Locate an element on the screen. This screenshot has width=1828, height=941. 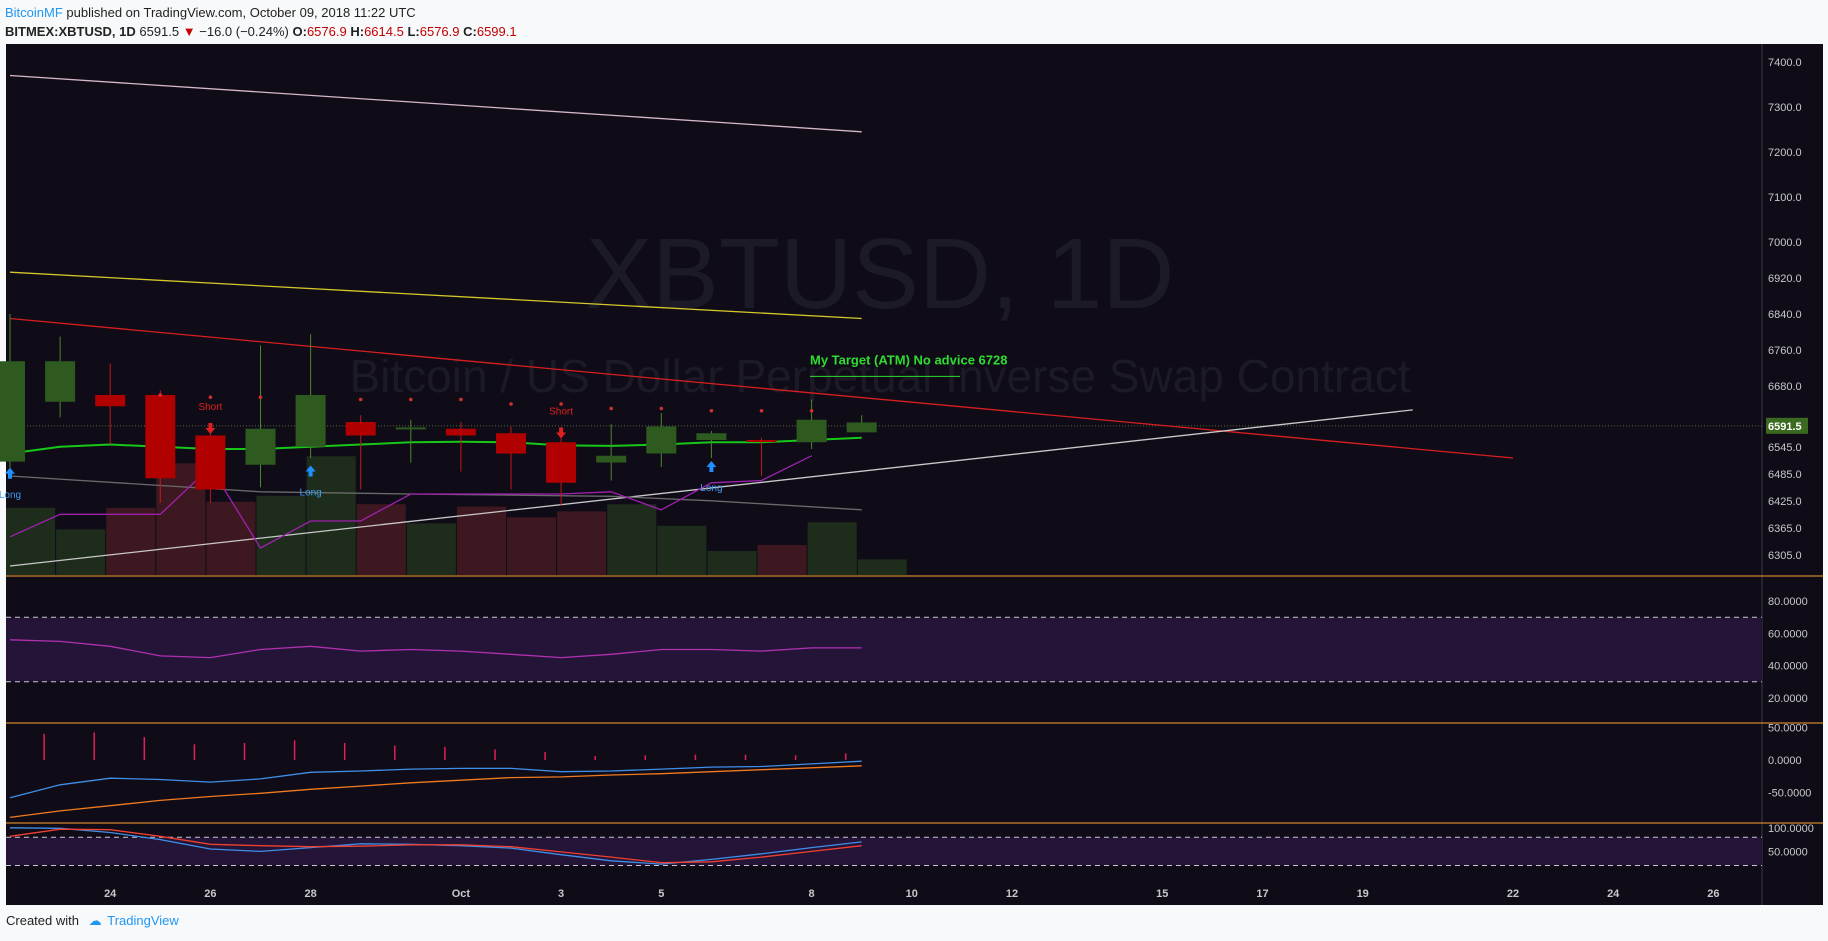
price-tick-label: 6545.0 is located at coordinates (1785, 448).